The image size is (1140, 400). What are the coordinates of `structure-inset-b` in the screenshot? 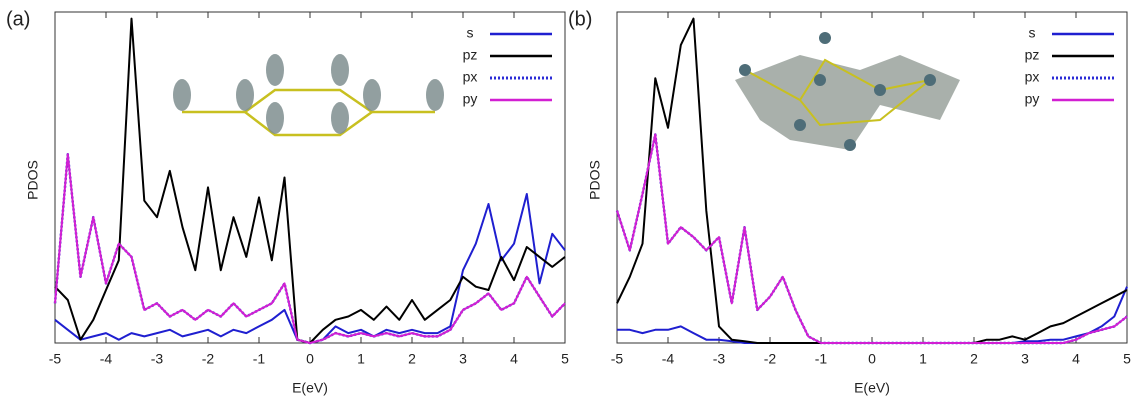 It's located at (847, 91).